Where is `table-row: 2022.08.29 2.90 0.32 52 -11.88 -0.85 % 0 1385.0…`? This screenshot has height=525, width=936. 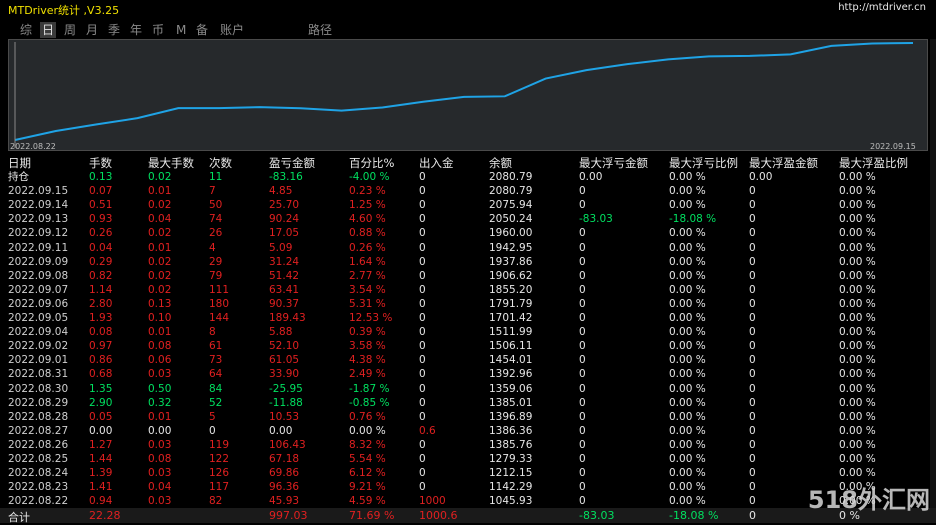
table-row: 2022.08.29 2.90 0.32 52 -11.88 -0.85 % 0 1385.0… is located at coordinates (469, 403).